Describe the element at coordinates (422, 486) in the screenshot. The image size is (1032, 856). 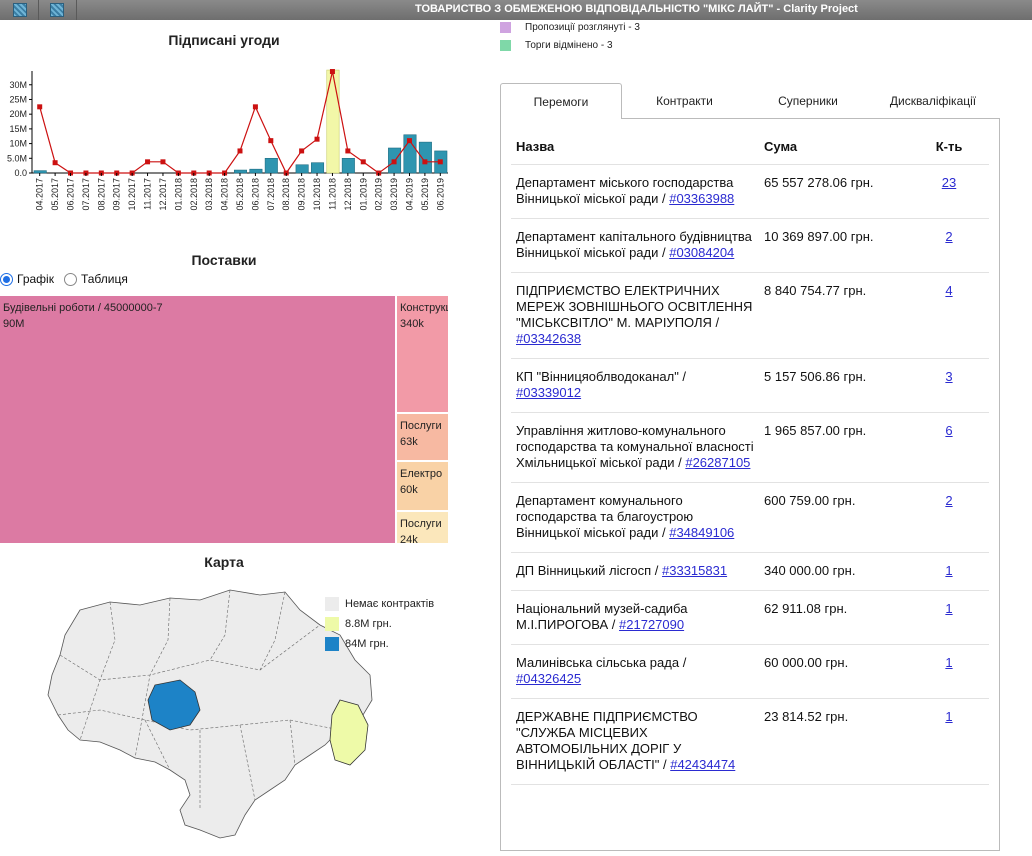
I see `treemap-cell: Електро 60k` at that location.